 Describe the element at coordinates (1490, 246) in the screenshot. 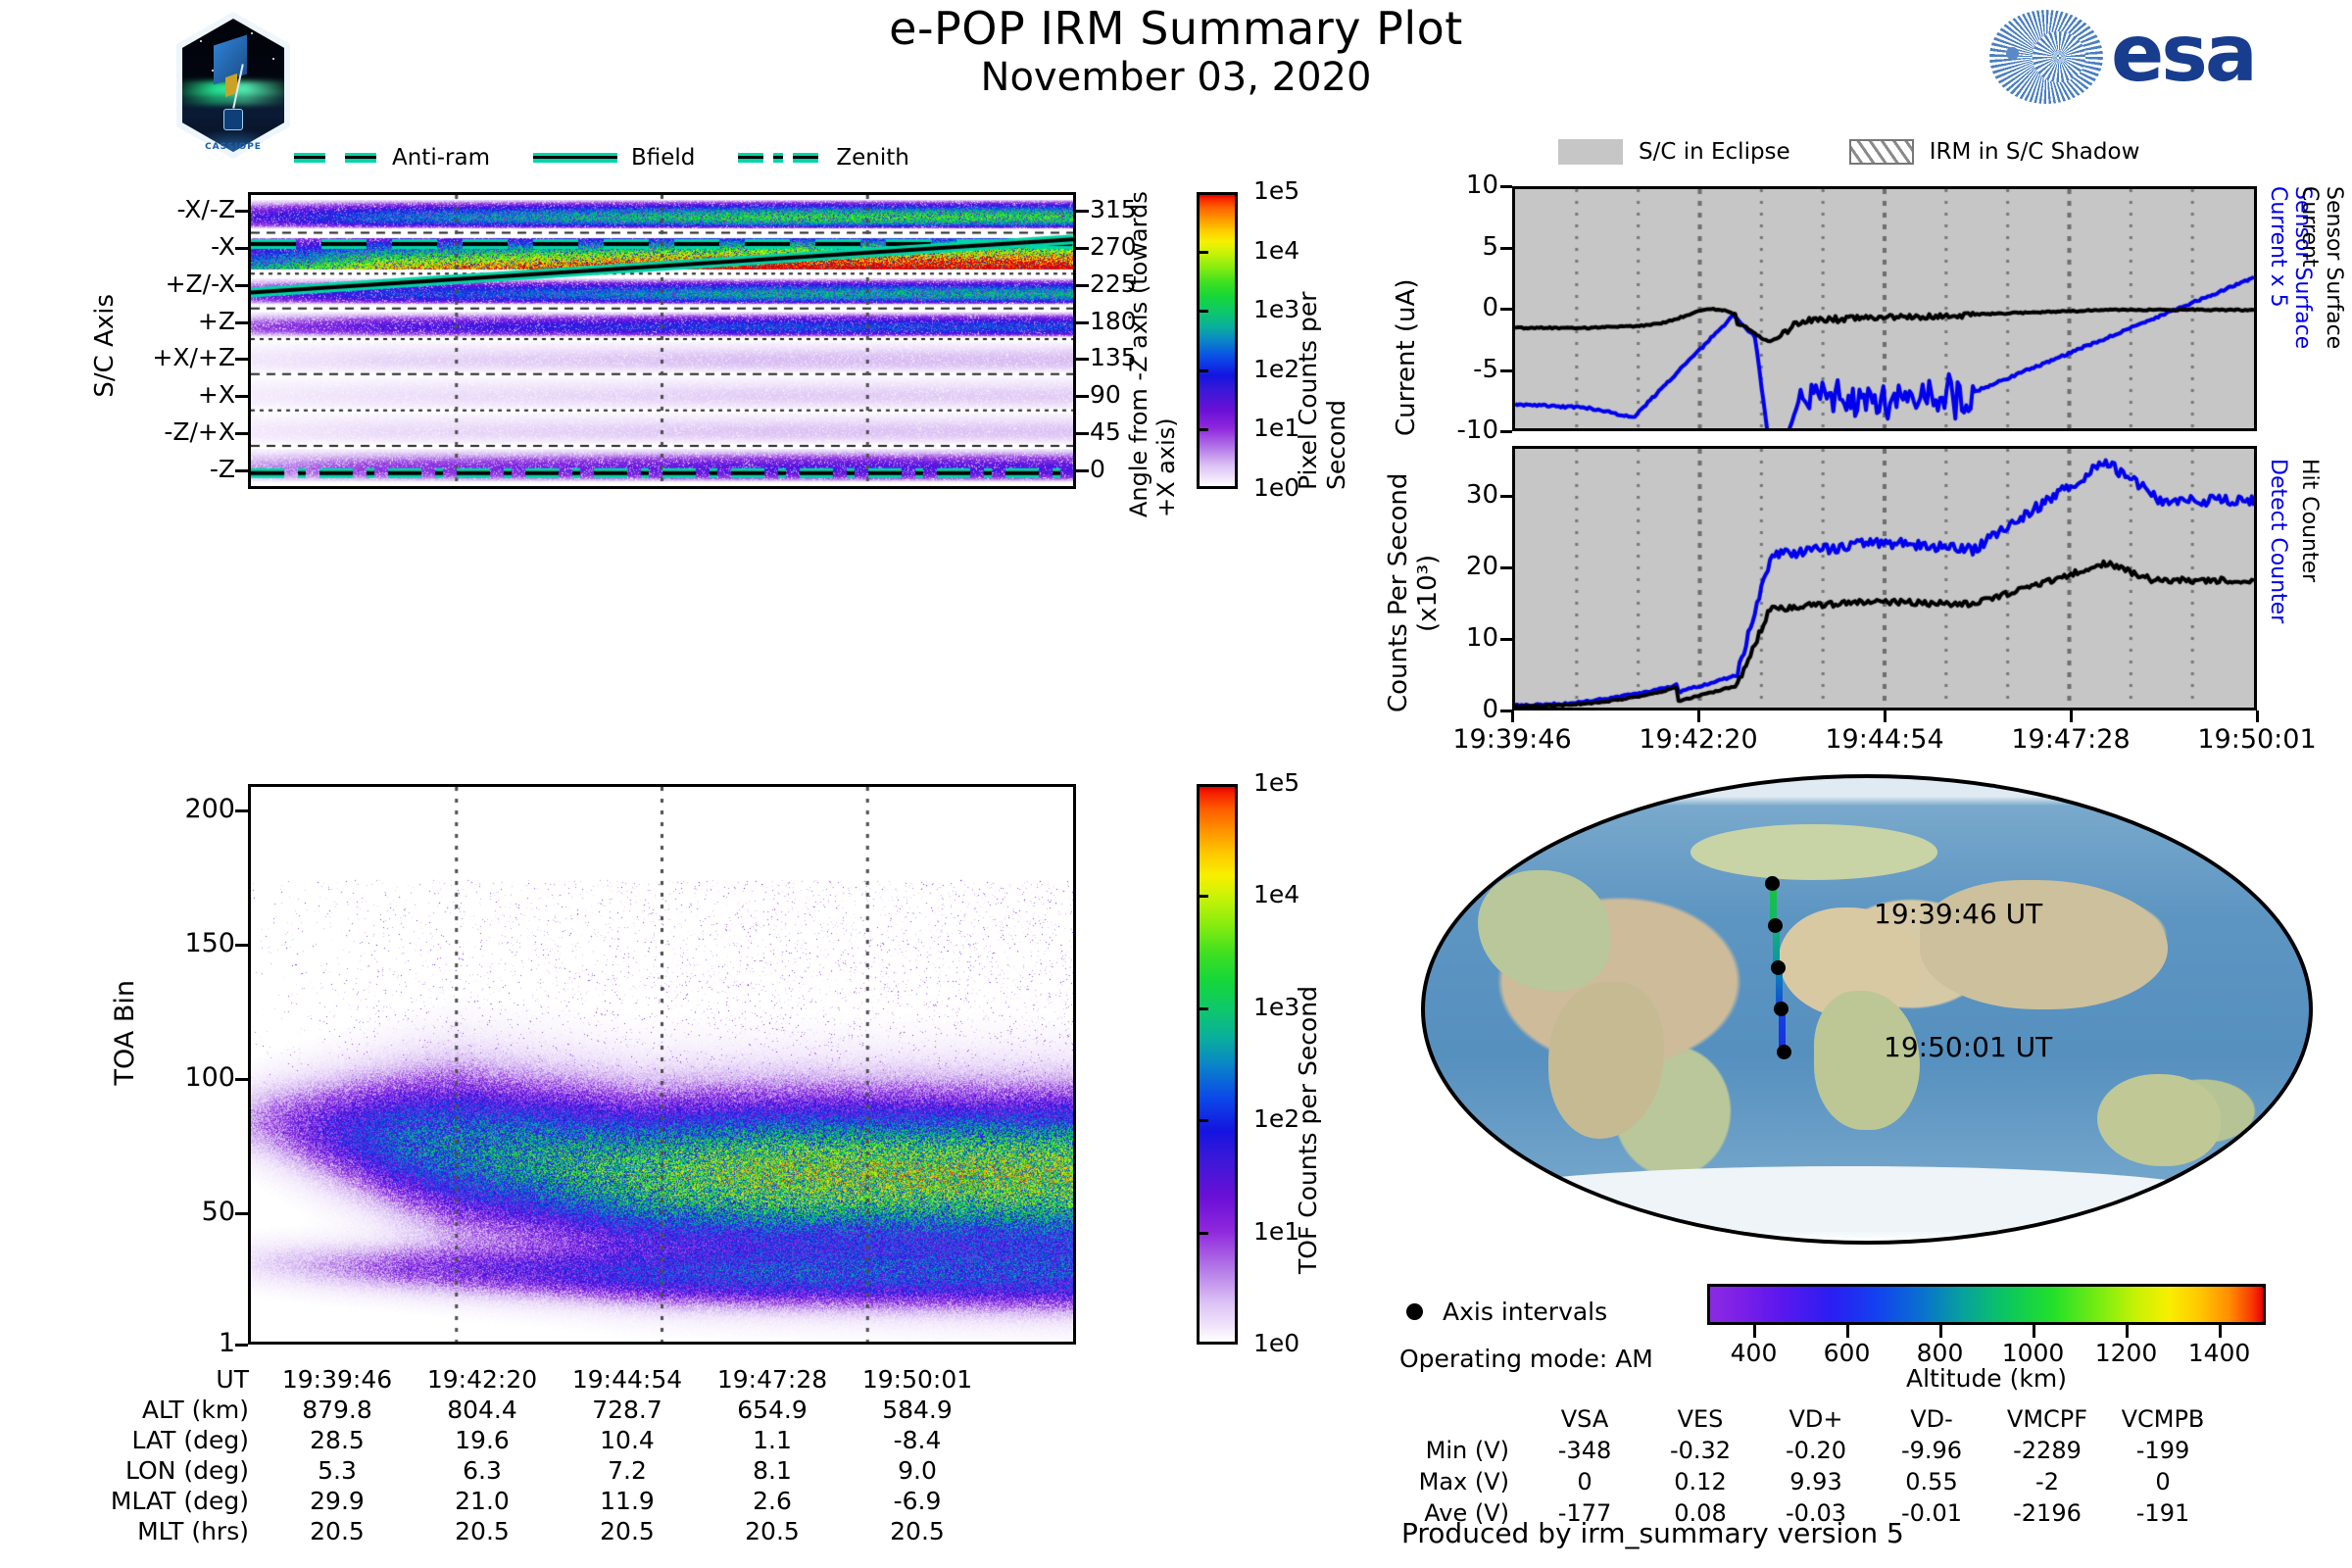

I see `current-ytick-1: 5` at that location.